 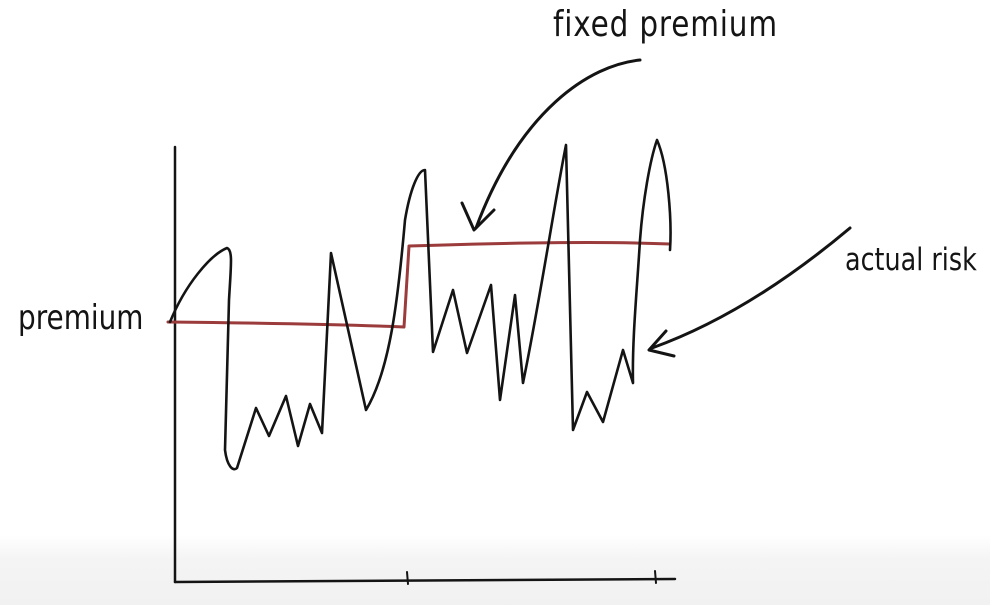 What do you see at coordinates (419, 285) in the screenshot?
I see `fixed-premium-line` at bounding box center [419, 285].